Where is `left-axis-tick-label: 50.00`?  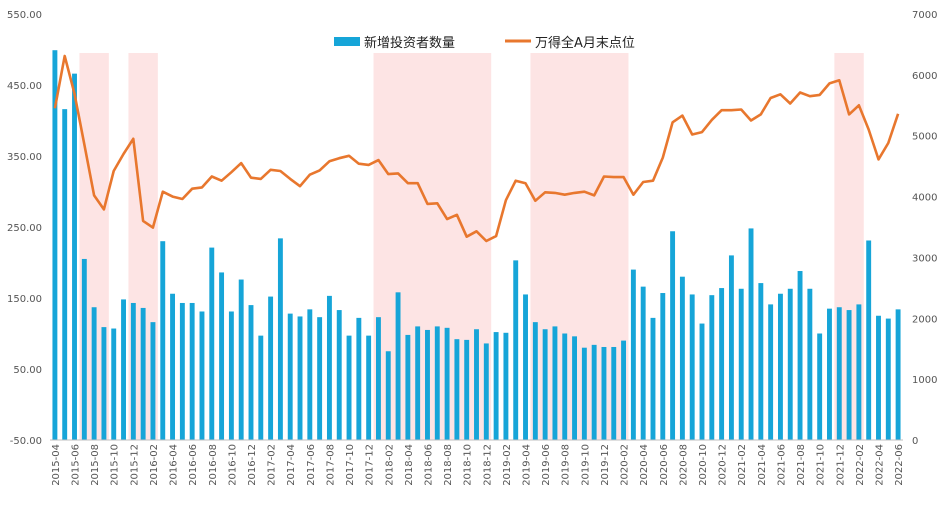 left-axis-tick-label: 50.00 is located at coordinates (27, 370).